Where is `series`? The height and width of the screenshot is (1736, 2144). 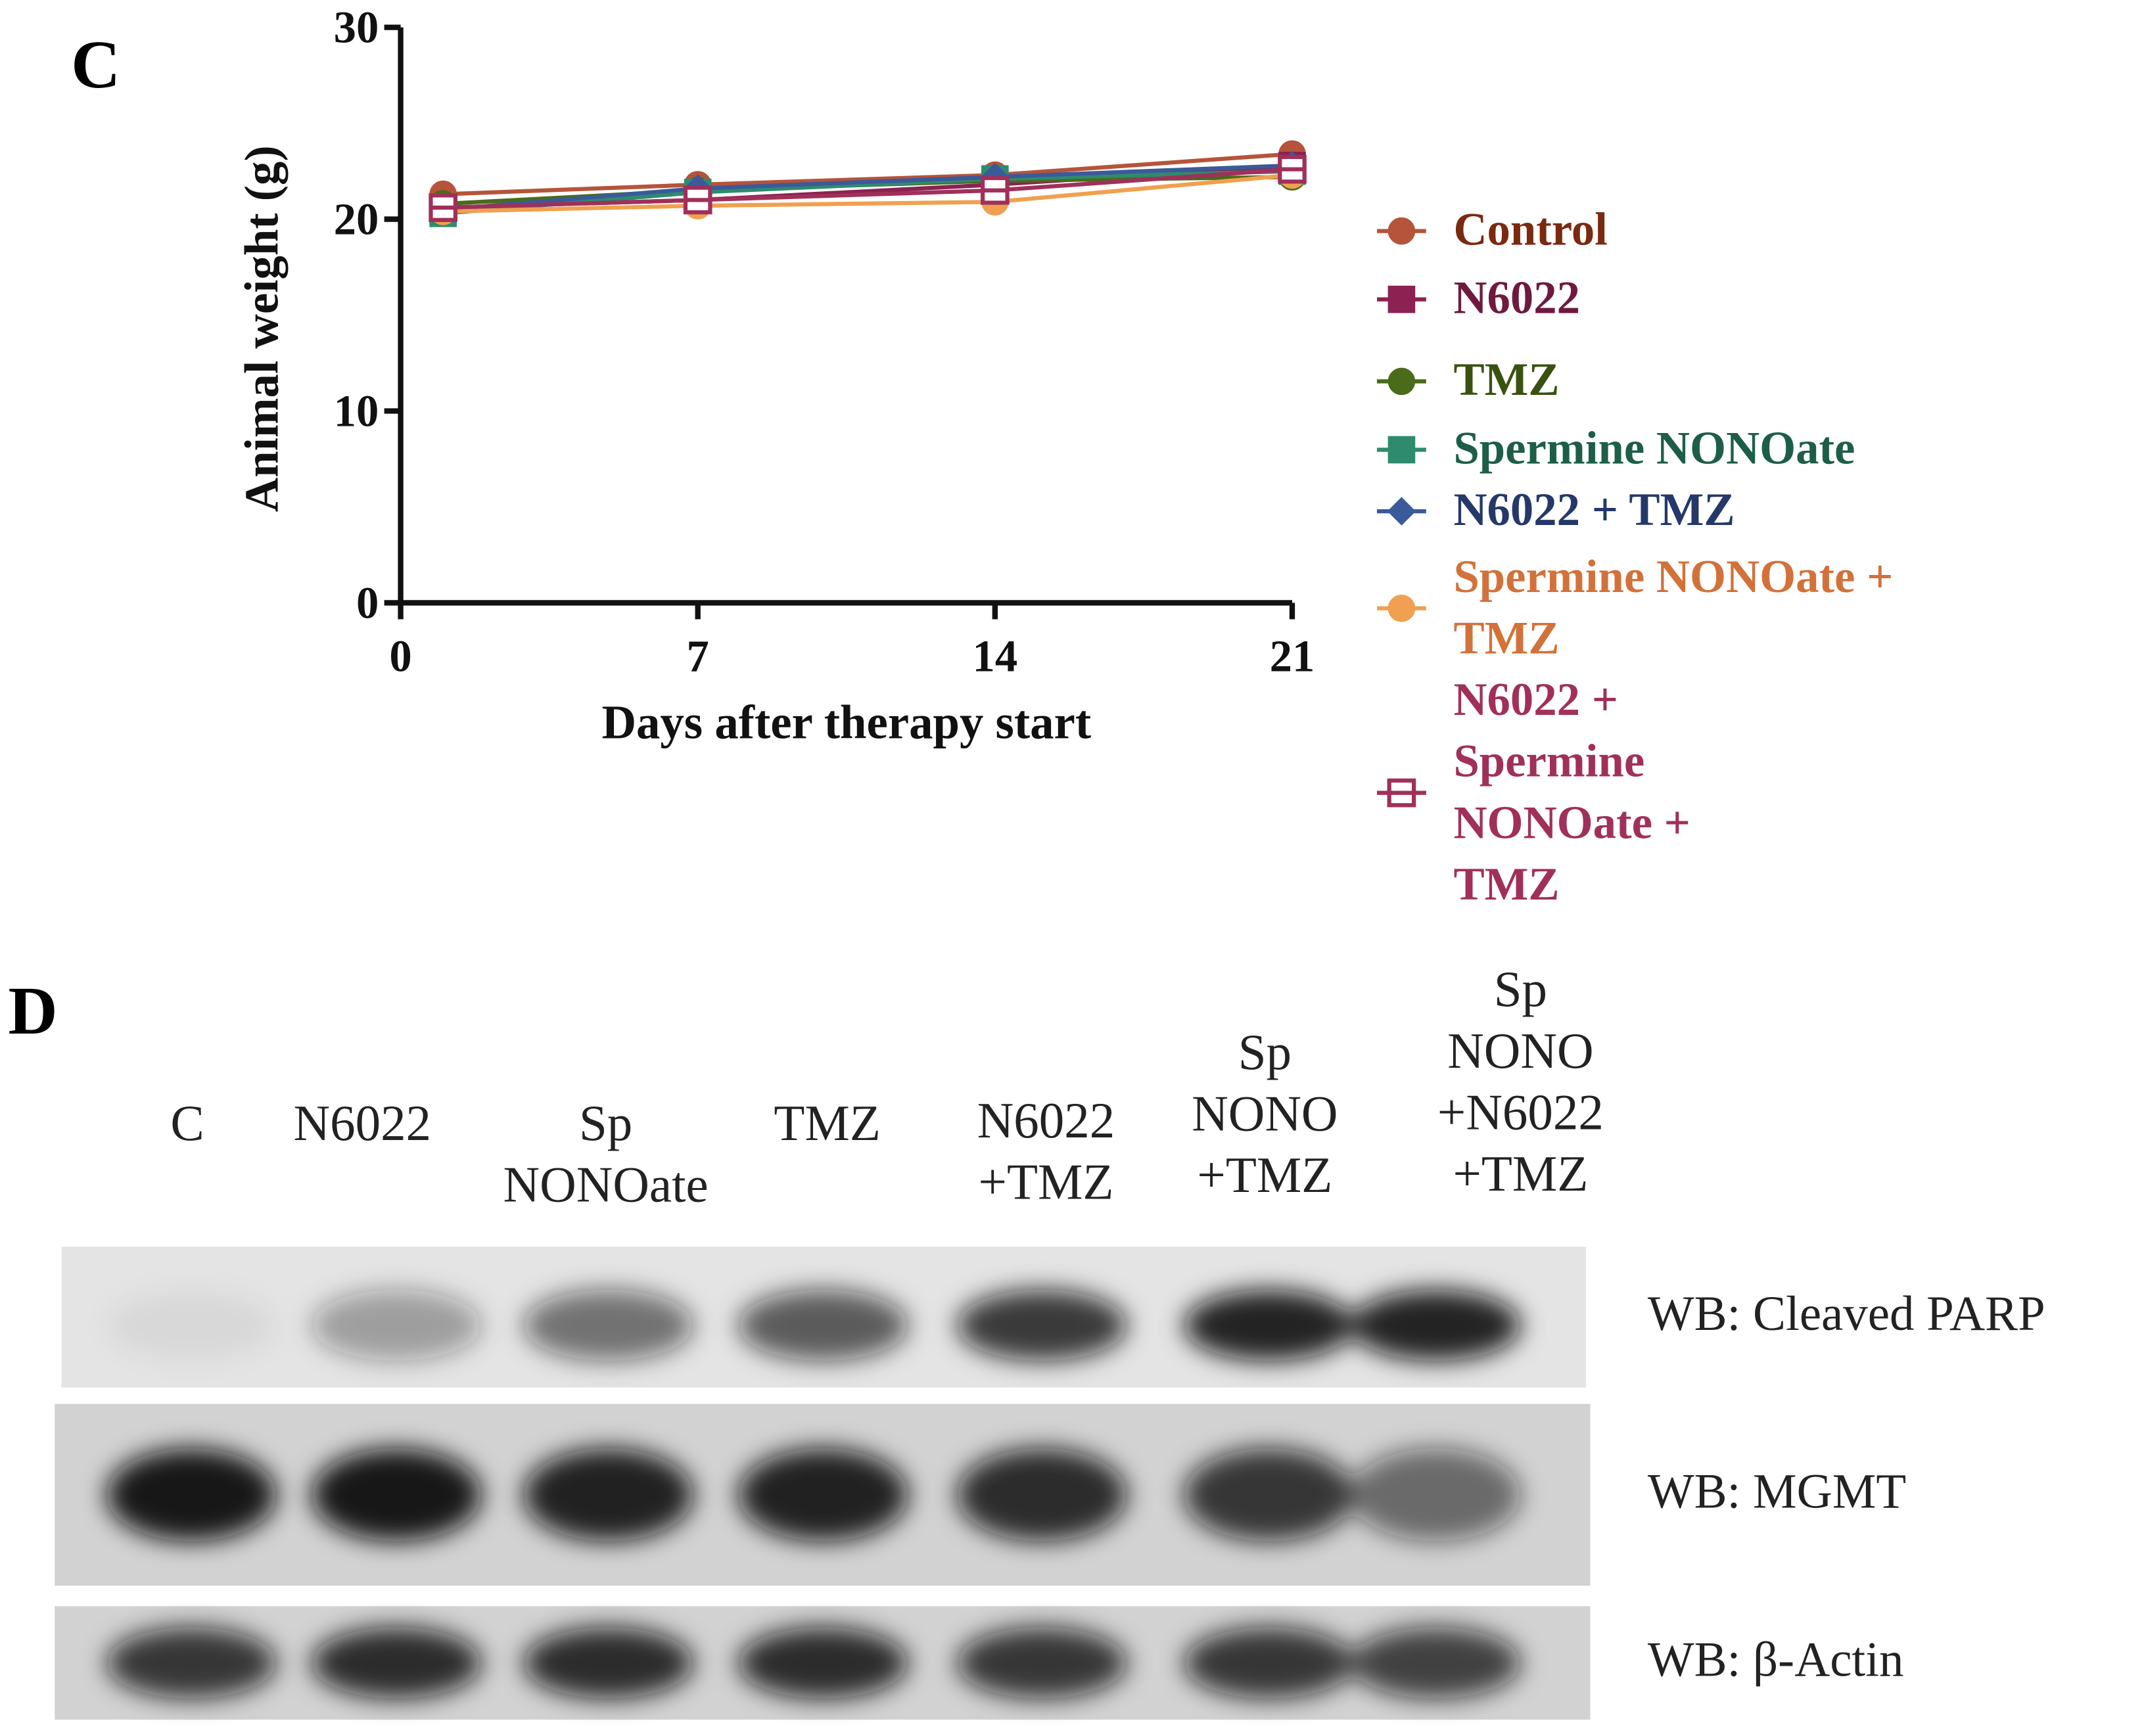
series is located at coordinates (868, 188).